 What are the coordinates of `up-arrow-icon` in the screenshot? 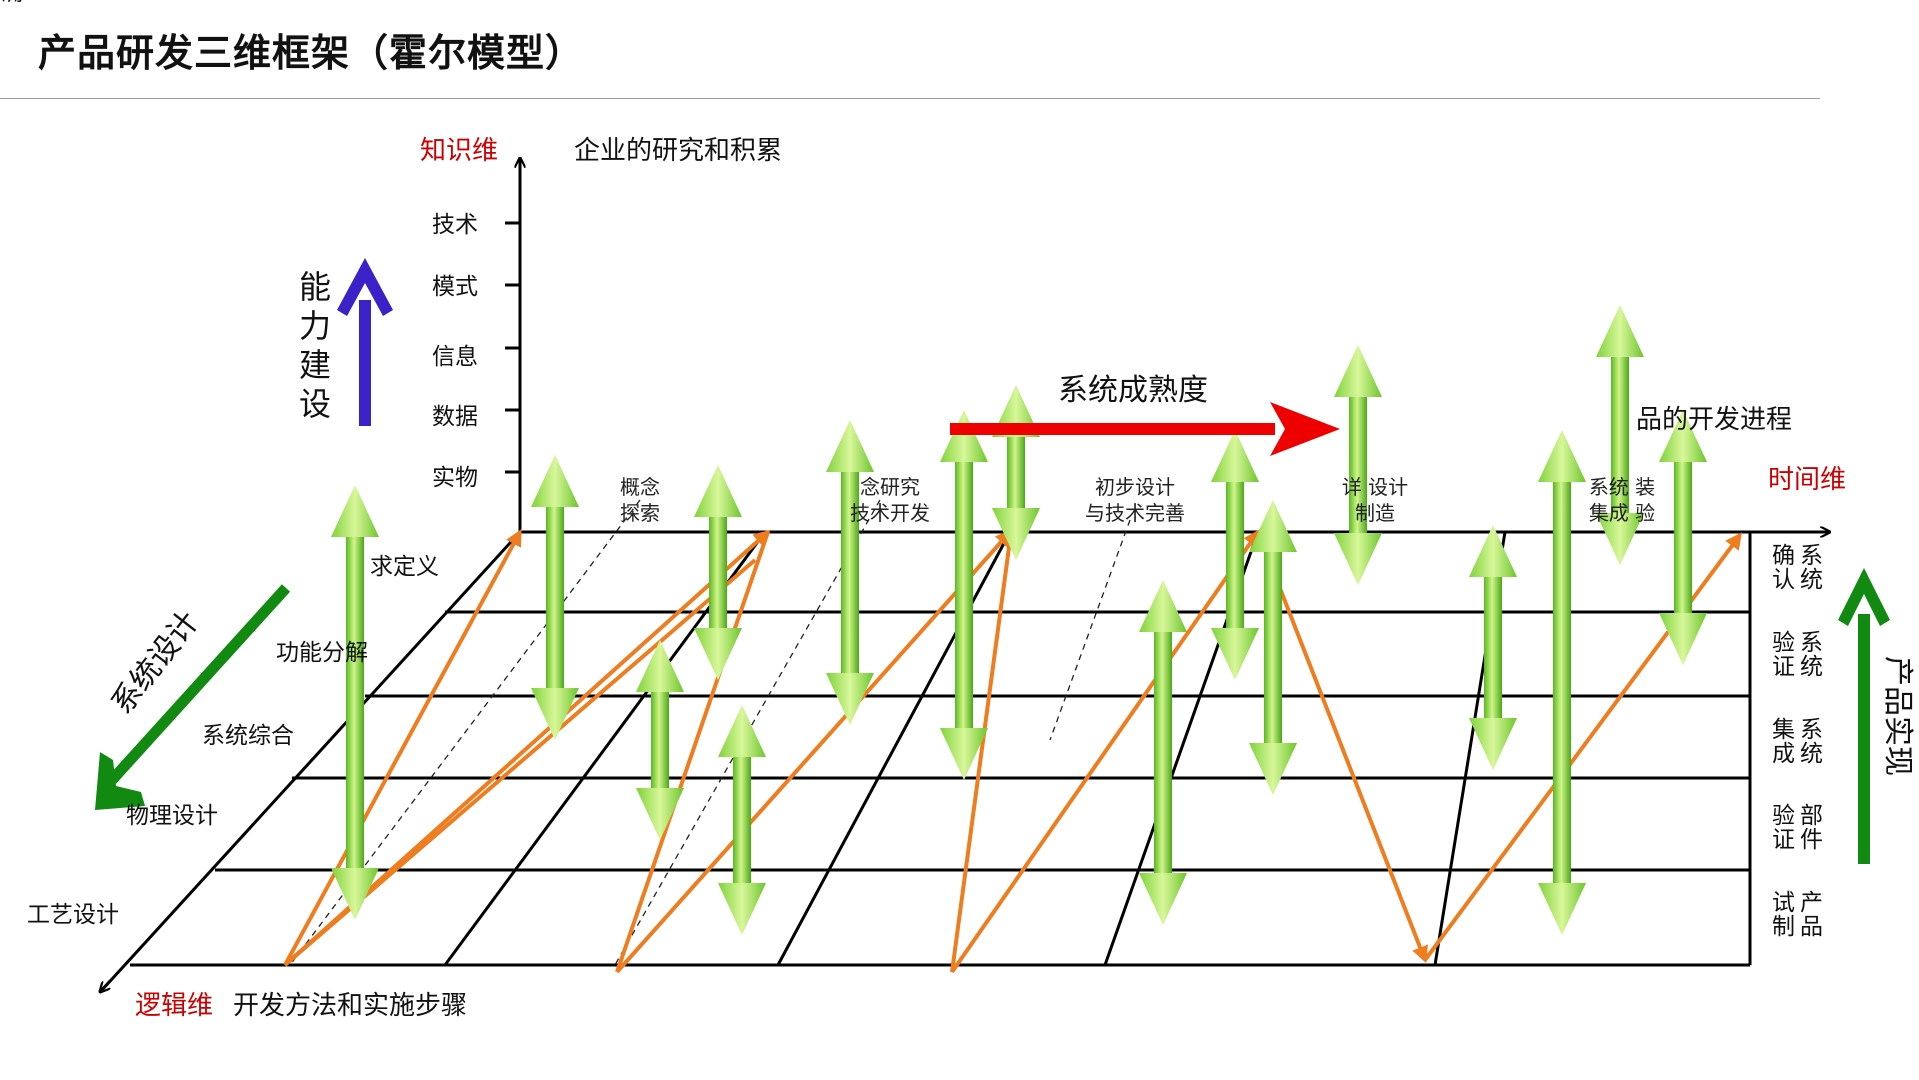 It's located at (365, 342).